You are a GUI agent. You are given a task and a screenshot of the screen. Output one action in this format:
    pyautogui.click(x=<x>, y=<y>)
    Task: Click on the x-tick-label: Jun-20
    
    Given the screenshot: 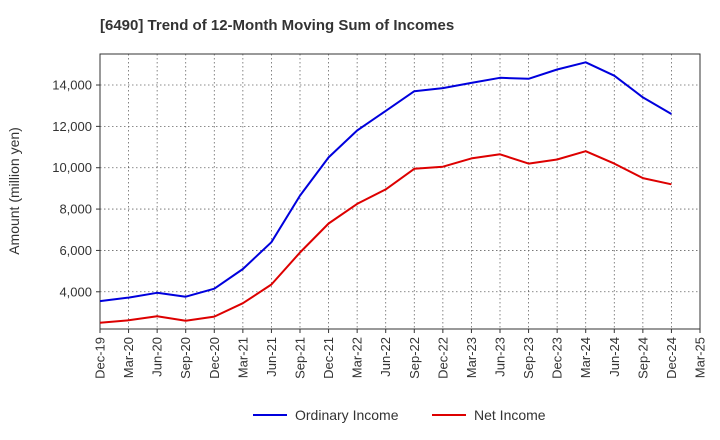 What is the action you would take?
    pyautogui.click(x=157, y=357)
    